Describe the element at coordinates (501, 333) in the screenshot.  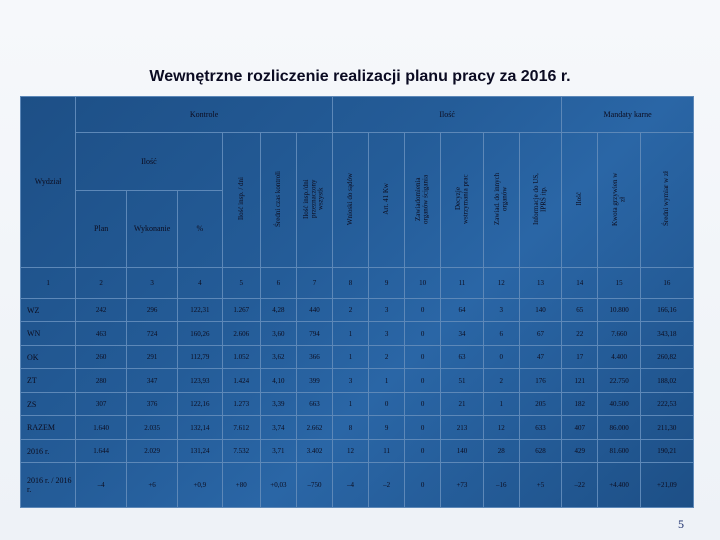
I see `table-cell: 6` at that location.